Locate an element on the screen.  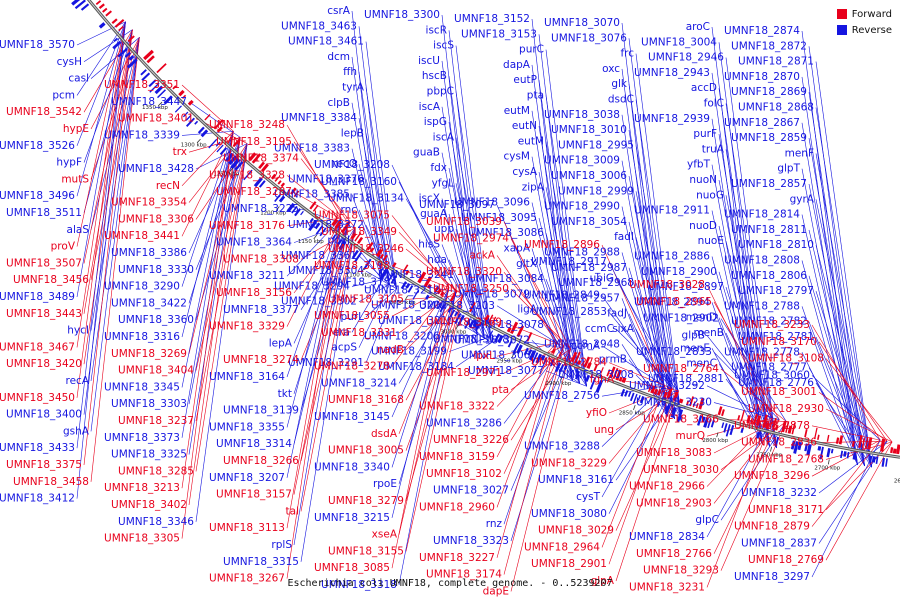
gene-label: UMNF18_3373 is located at coordinates (142, 438).